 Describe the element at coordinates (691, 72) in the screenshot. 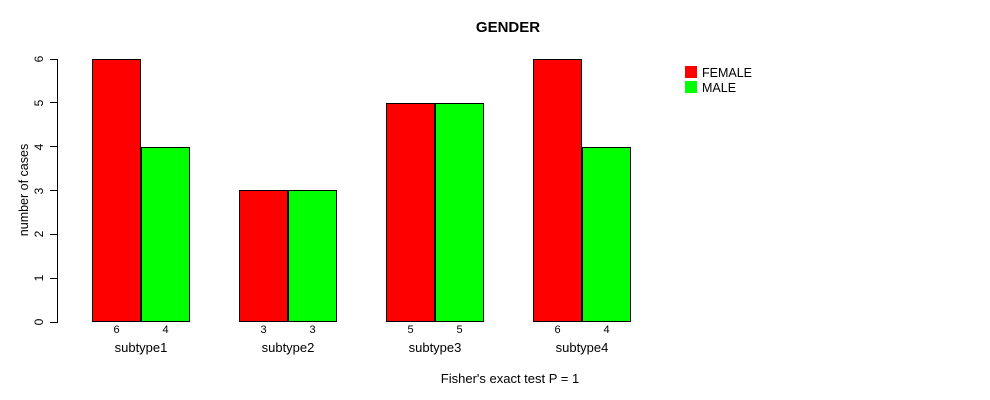

I see `legend-swatch-female` at that location.